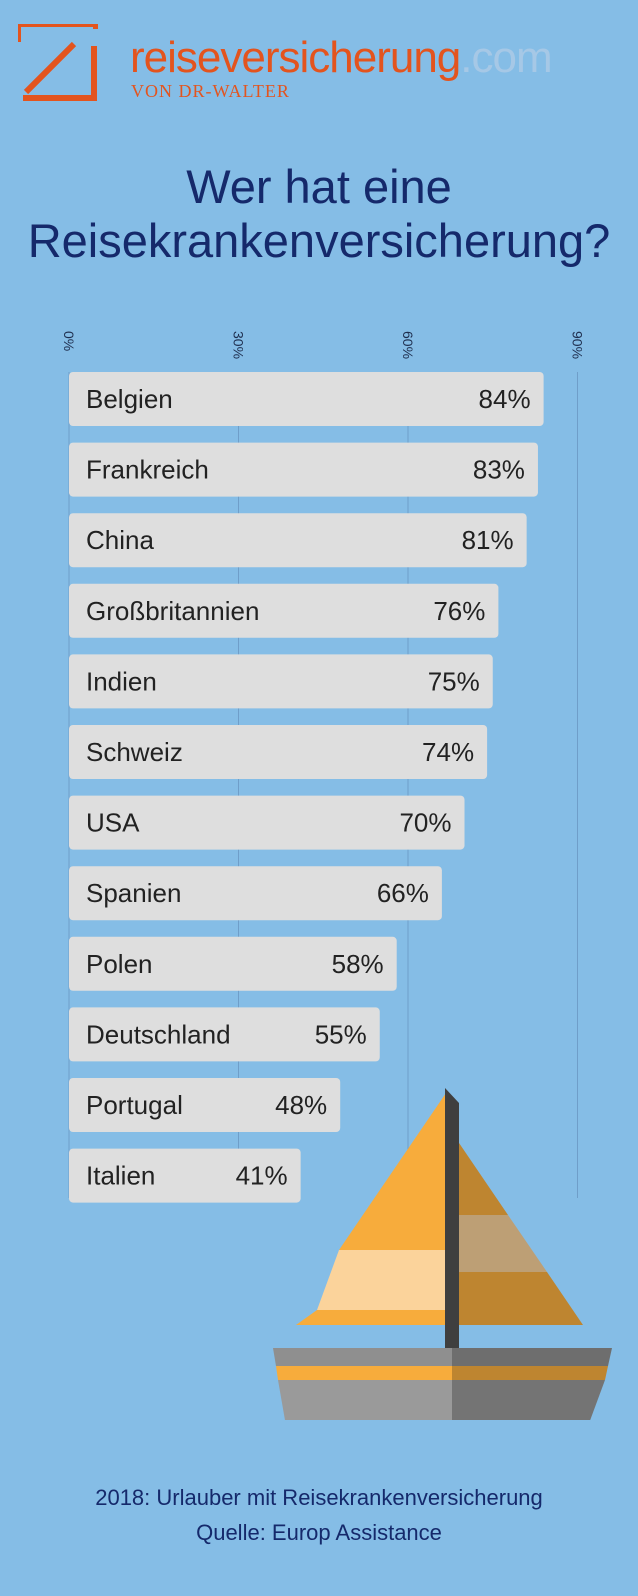  What do you see at coordinates (488, 540) in the screenshot?
I see `bar-value-label: 81%` at bounding box center [488, 540].